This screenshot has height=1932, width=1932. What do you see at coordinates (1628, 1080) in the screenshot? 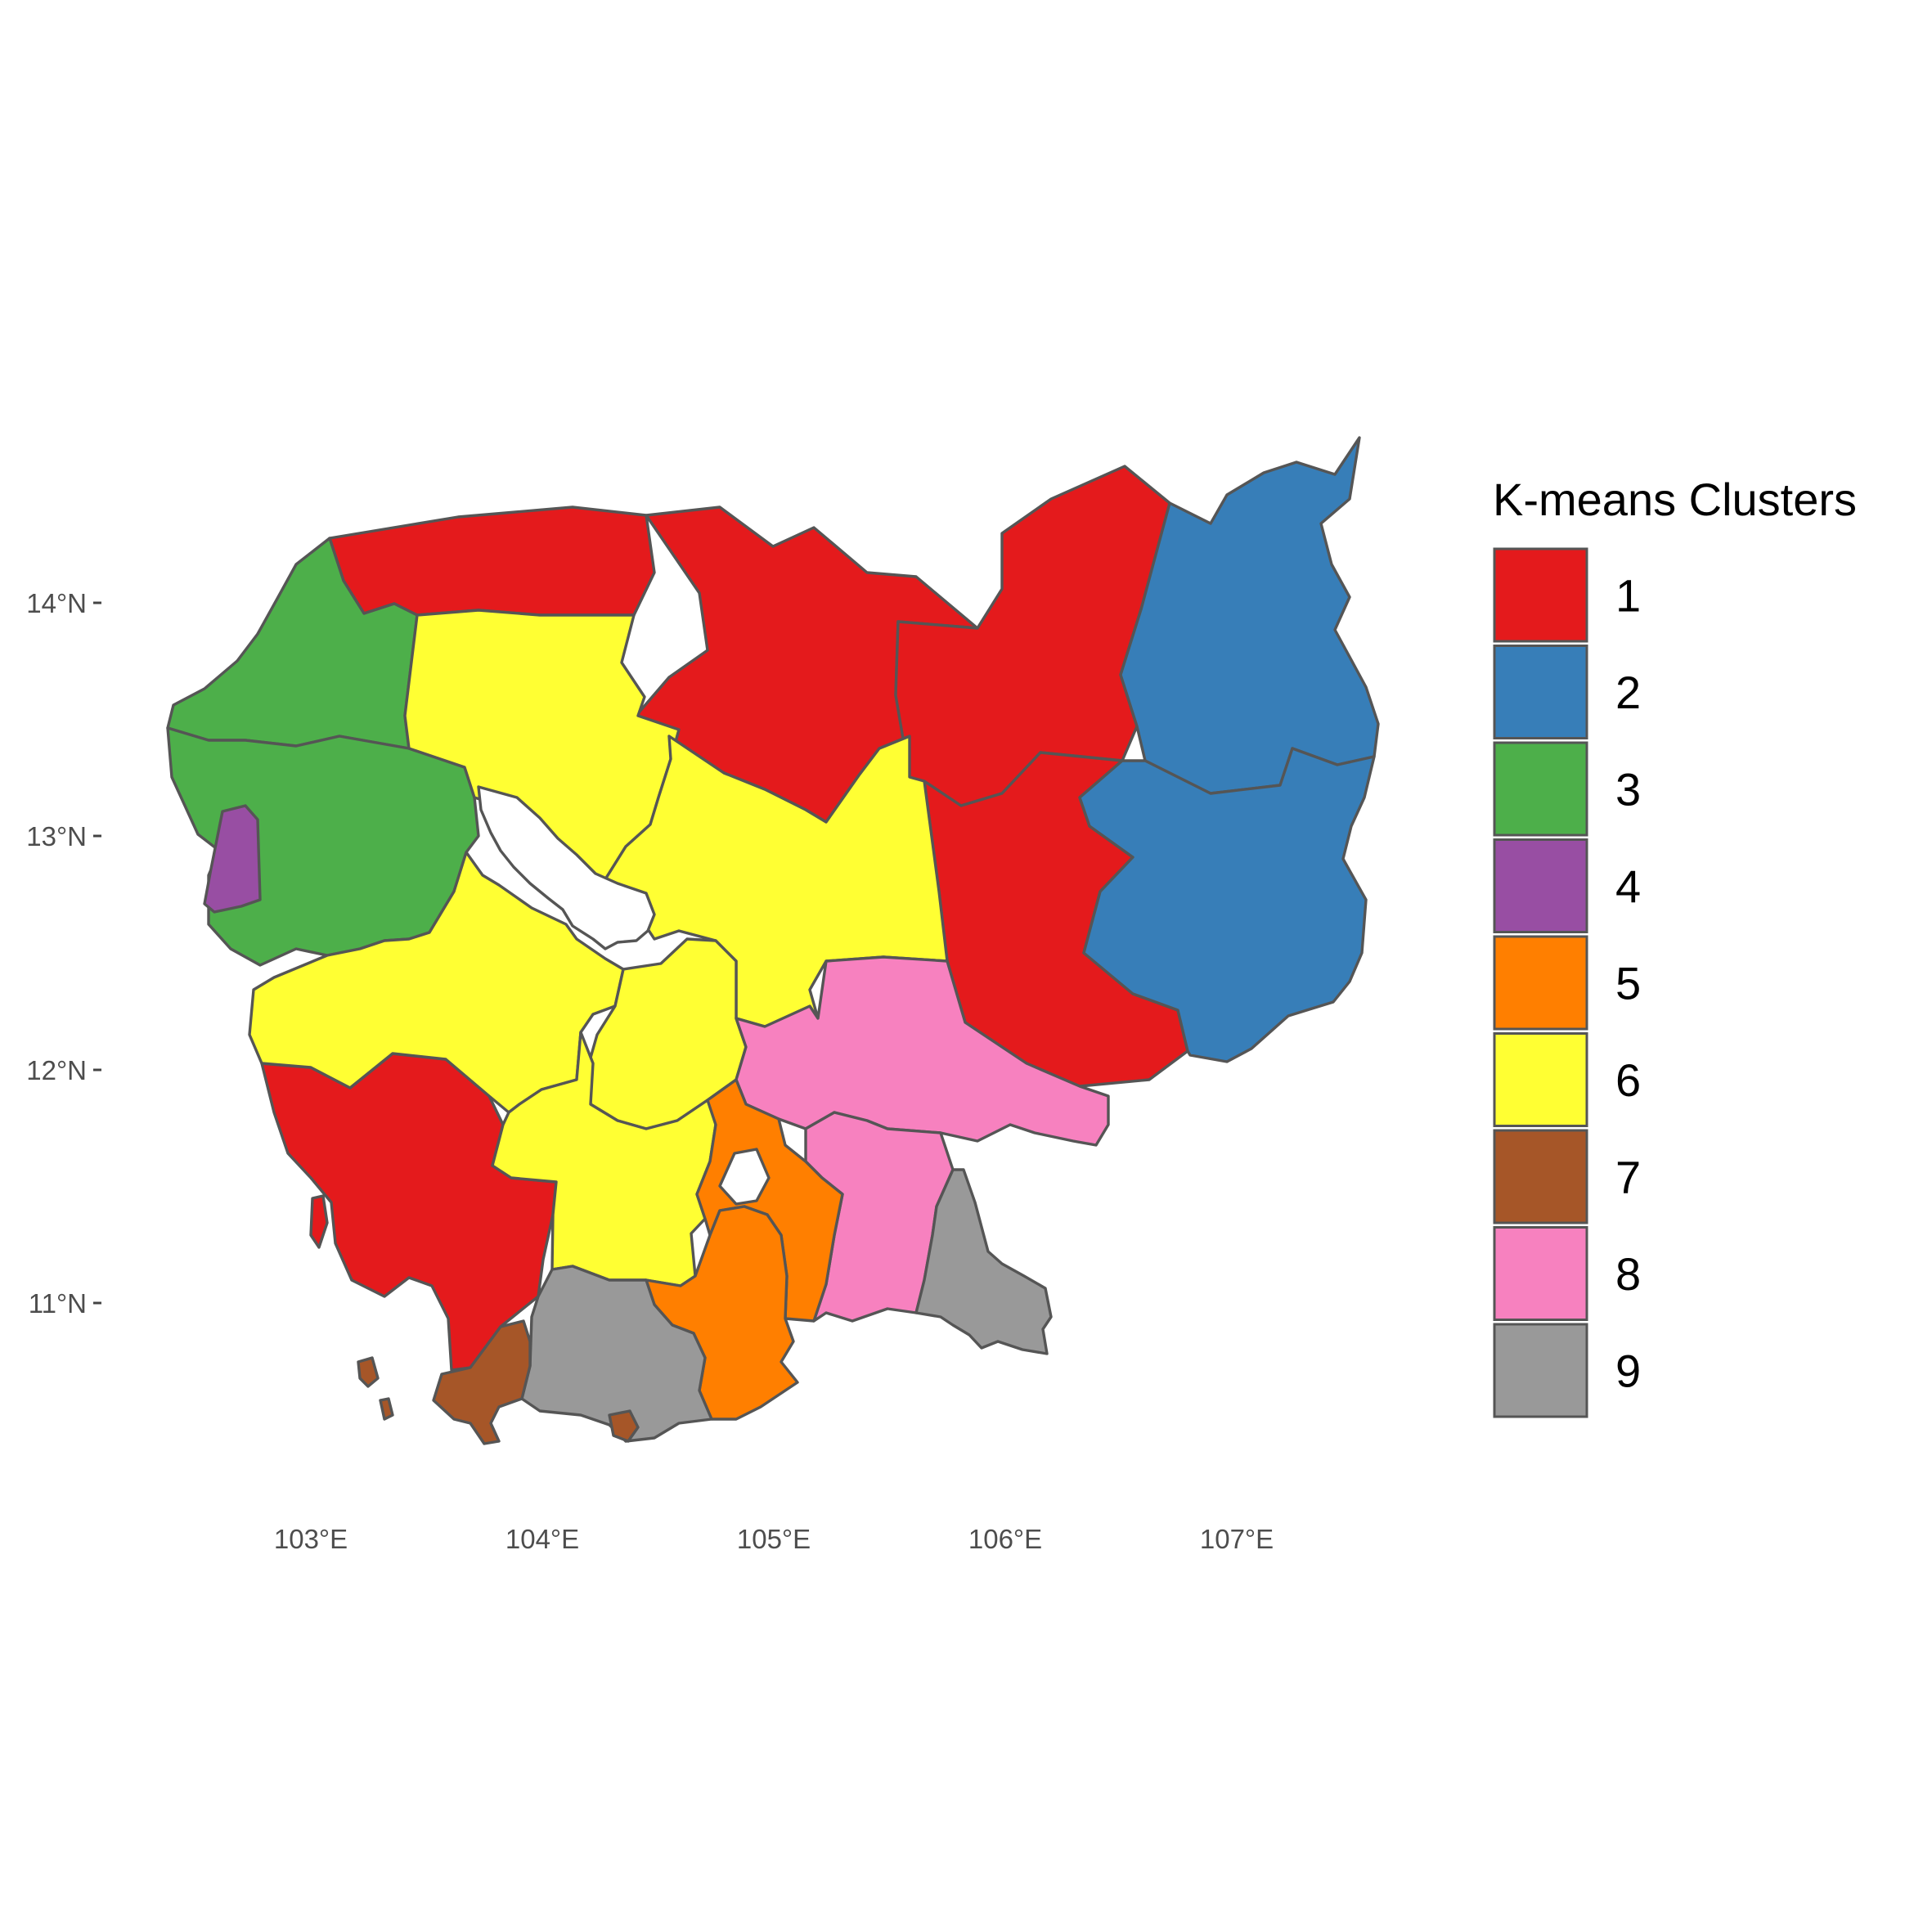
I see `legend-label-6: 6` at bounding box center [1628, 1080].